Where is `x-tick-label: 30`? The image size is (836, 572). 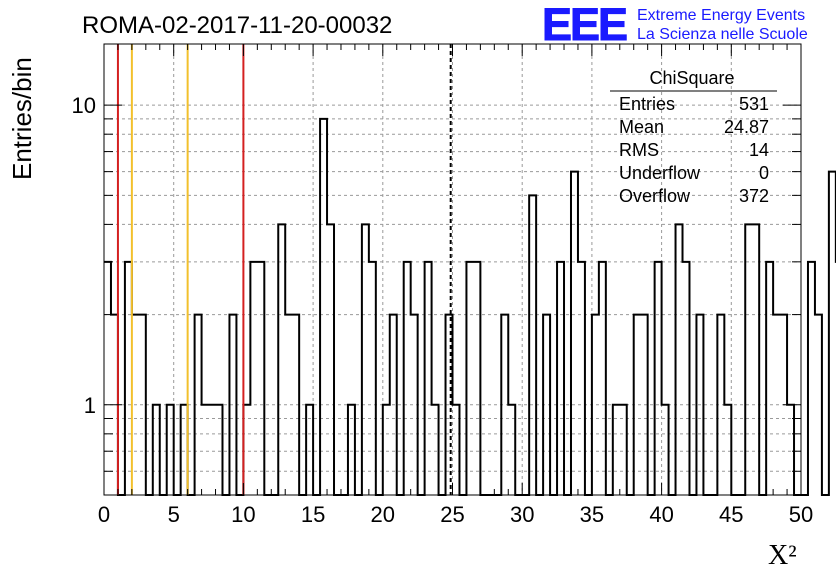 x-tick-label: 30 is located at coordinates (522, 514).